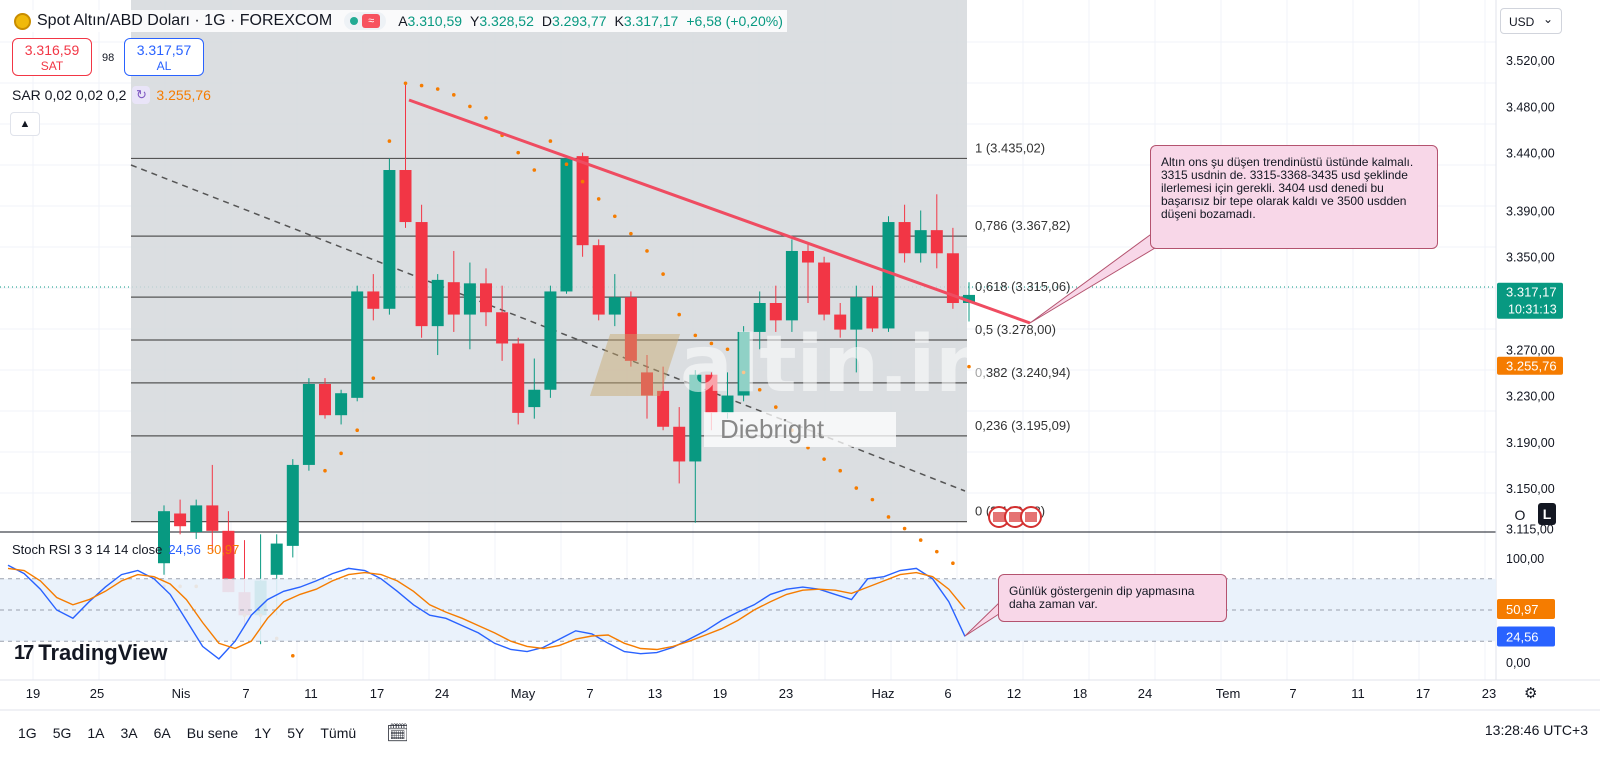 The height and width of the screenshot is (764, 1600). What do you see at coordinates (1531, 21) in the screenshot?
I see `currency-select: USD ⌄` at bounding box center [1531, 21].